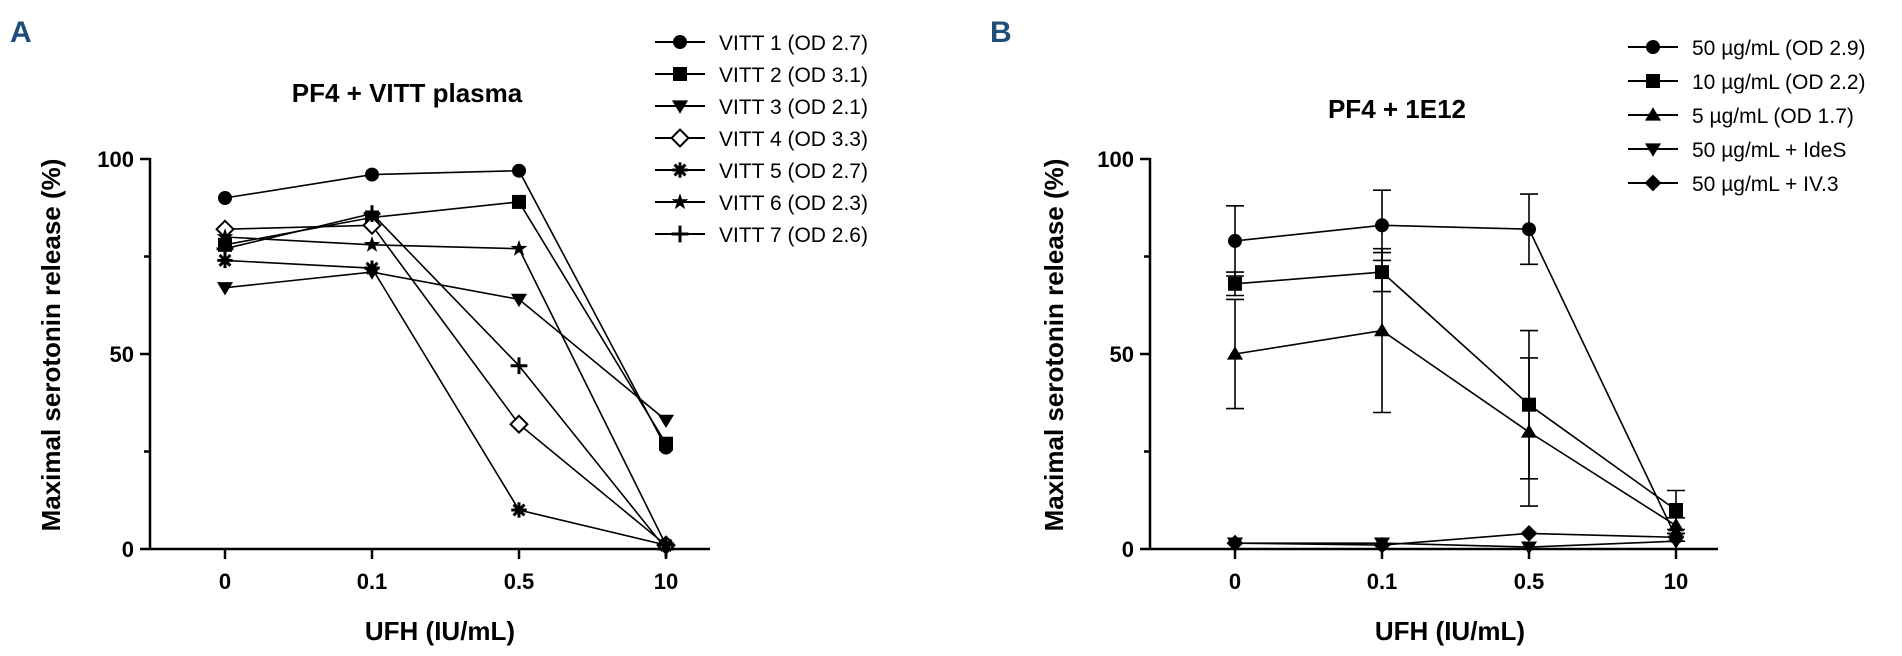 The width and height of the screenshot is (1902, 656). I want to click on panel-b-legend-item: 50 µg/mL + IdeS, so click(1737, 150).